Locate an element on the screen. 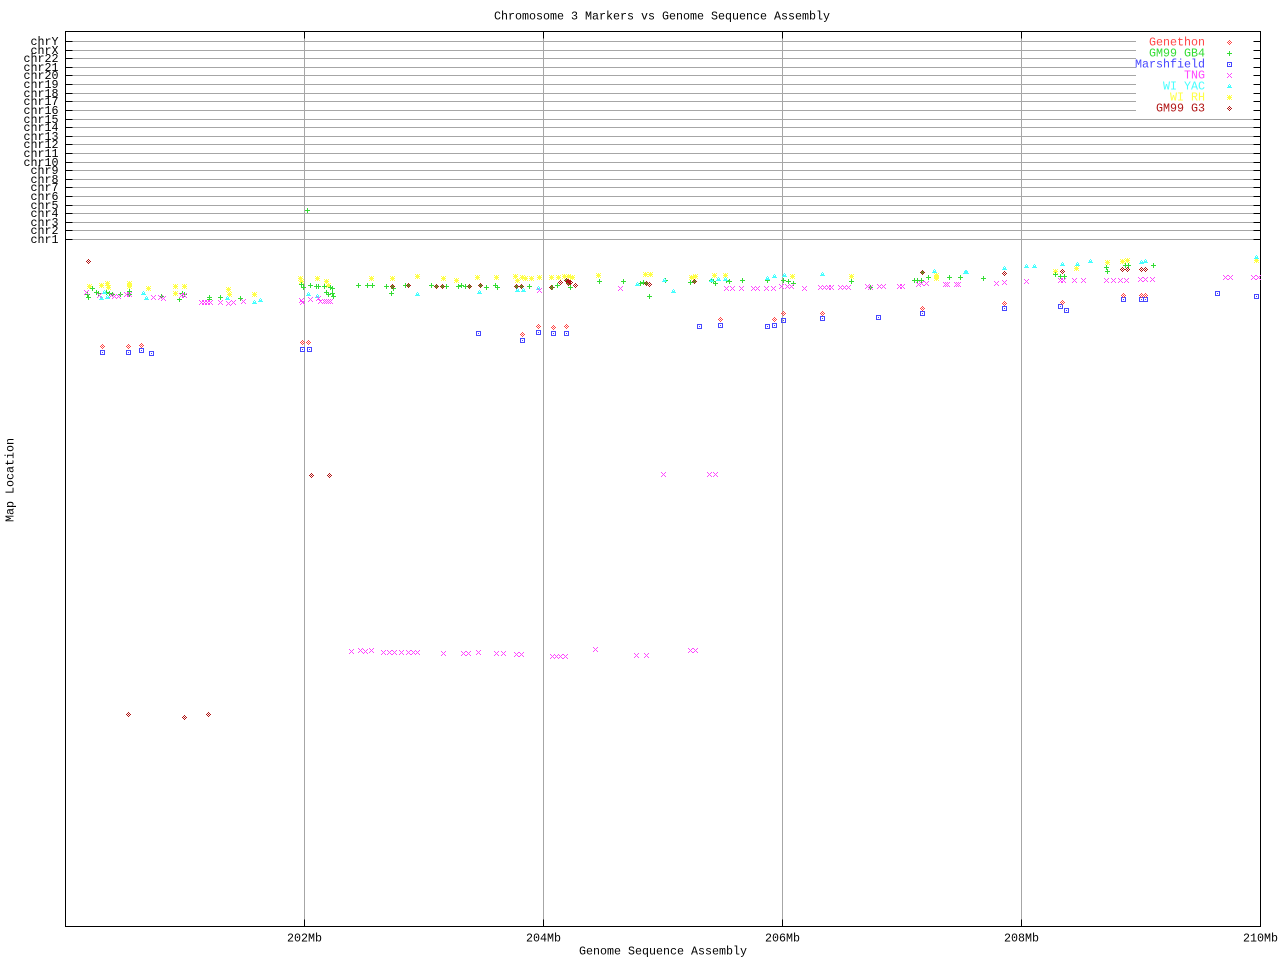 This screenshot has height=965, width=1280. svg-text: chr2 is located at coordinates (45, 231).